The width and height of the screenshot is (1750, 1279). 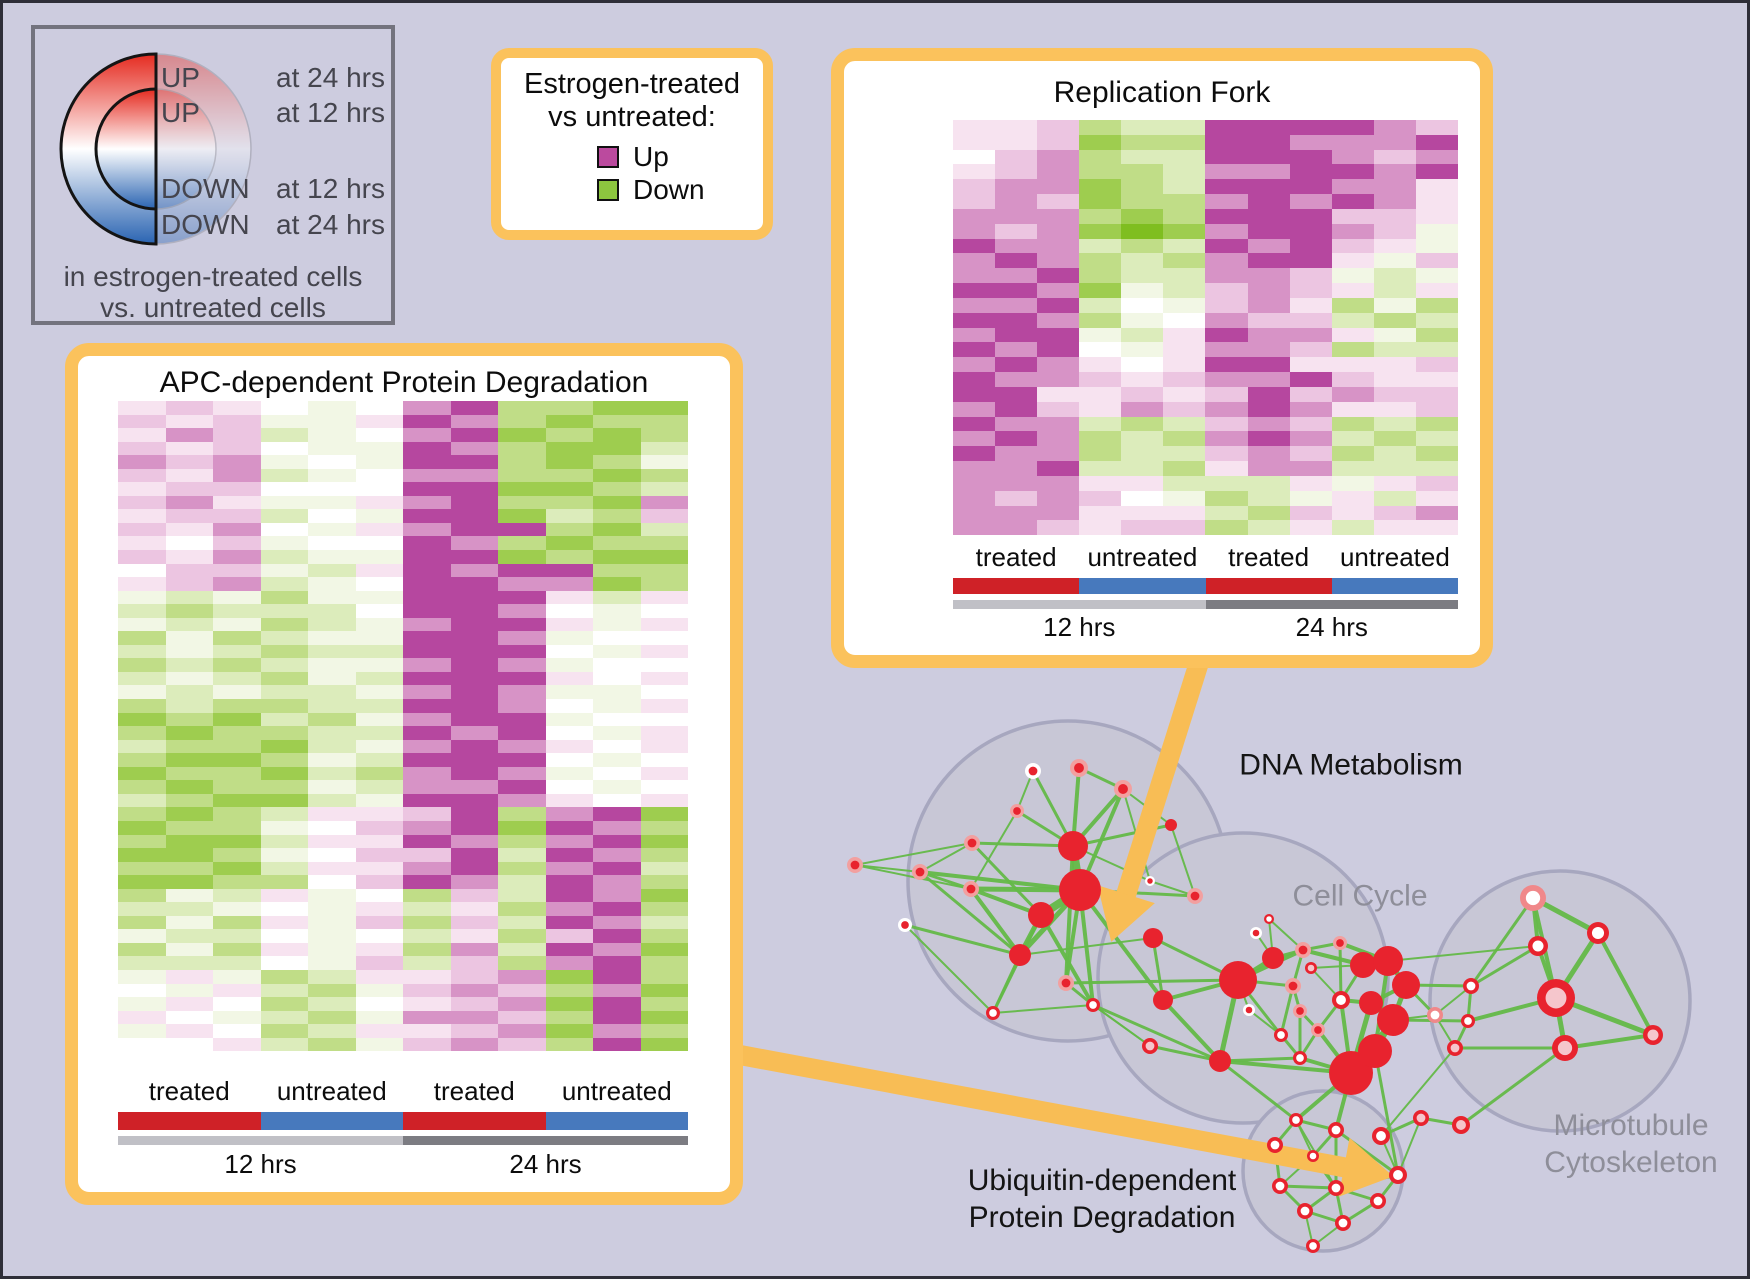 What do you see at coordinates (1269, 557) in the screenshot?
I see `condition-label: treated` at bounding box center [1269, 557].